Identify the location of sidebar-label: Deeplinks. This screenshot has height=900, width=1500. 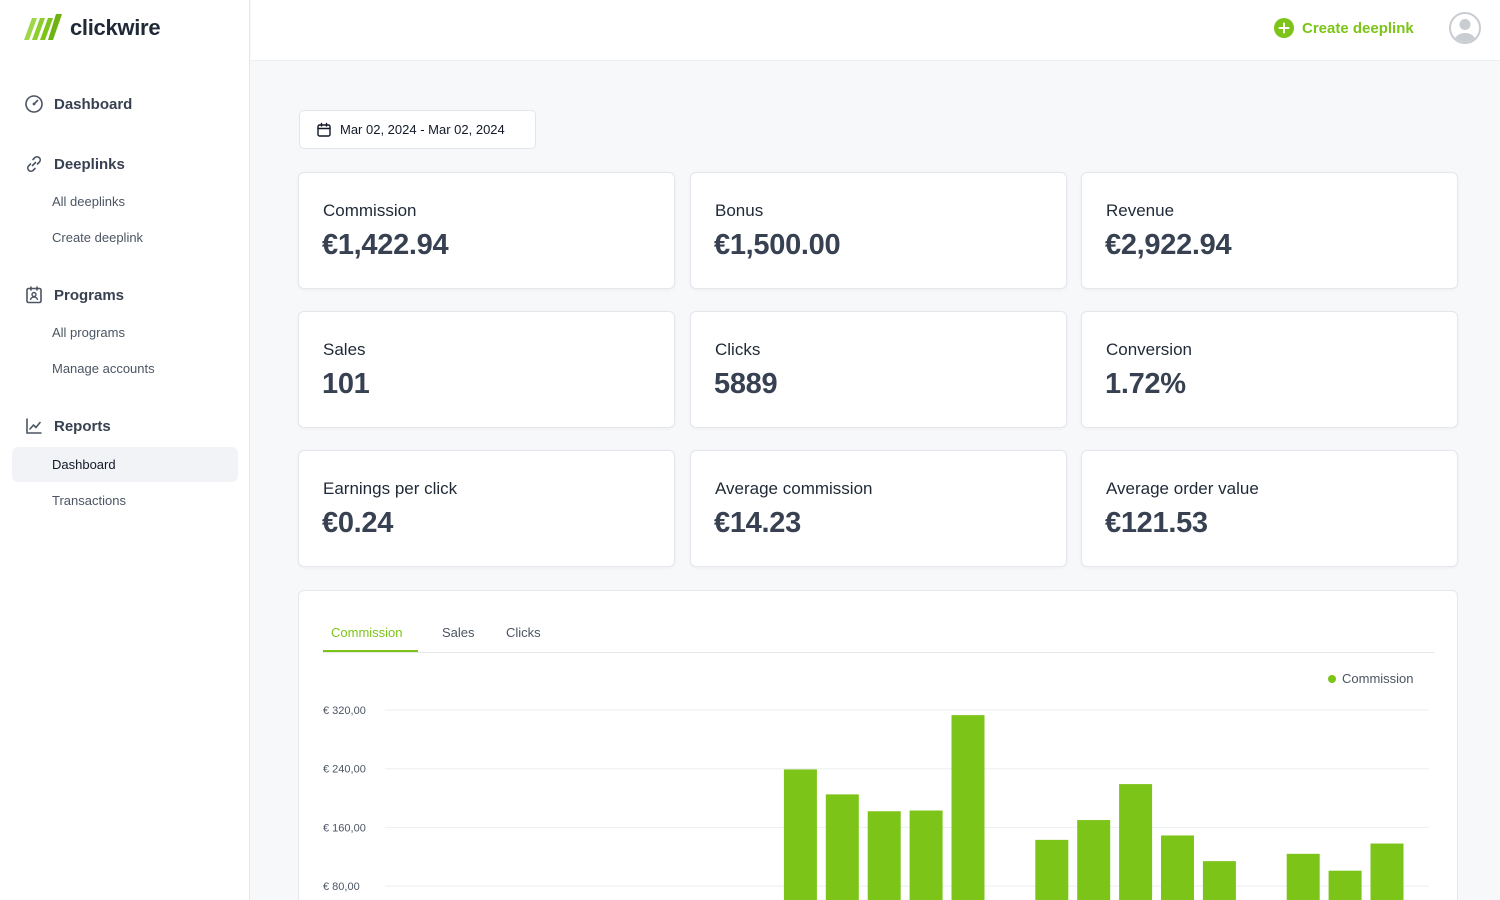
(89, 164).